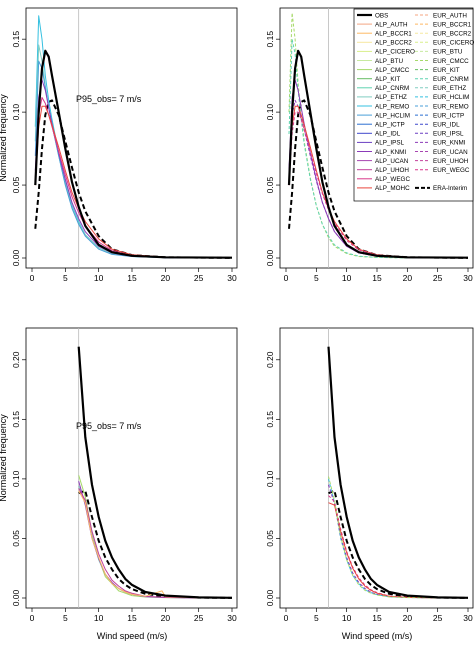 The height and width of the screenshot is (650, 474). Describe the element at coordinates (449, 143) in the screenshot. I see `legend-item: EUR_KNMI` at that location.